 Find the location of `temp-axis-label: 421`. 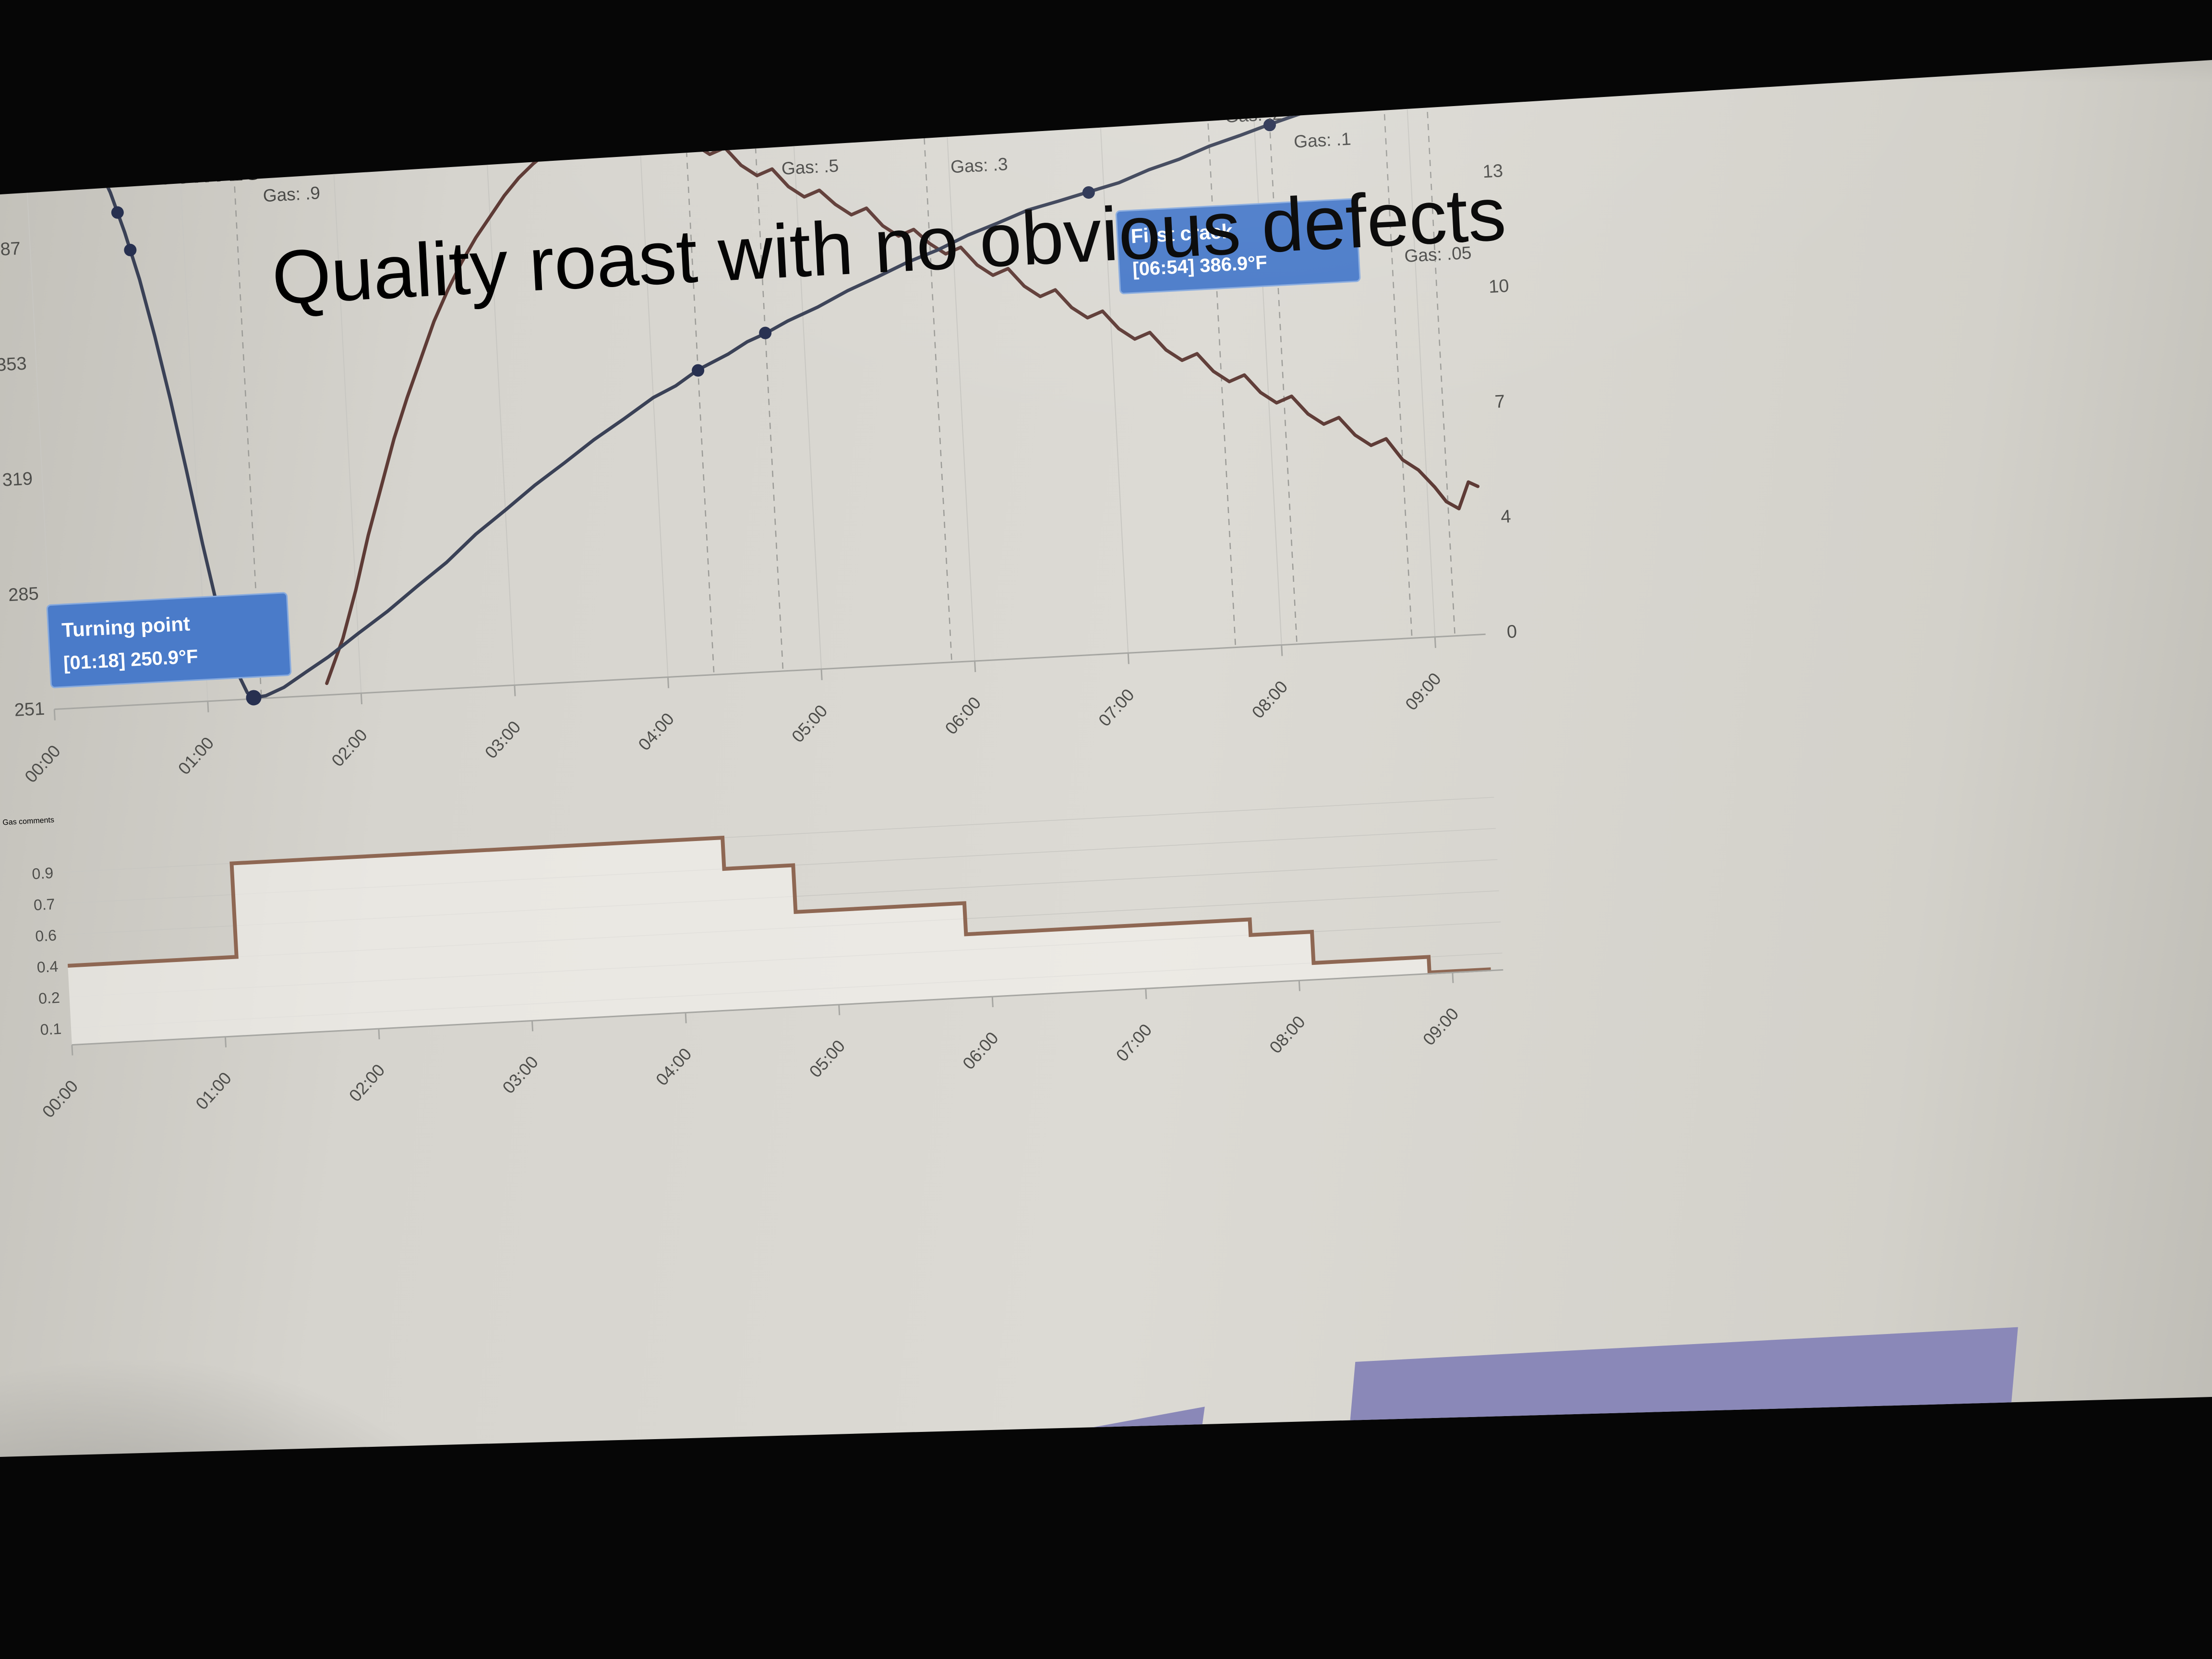

temp-axis-label: 421 is located at coordinates (7, 134).